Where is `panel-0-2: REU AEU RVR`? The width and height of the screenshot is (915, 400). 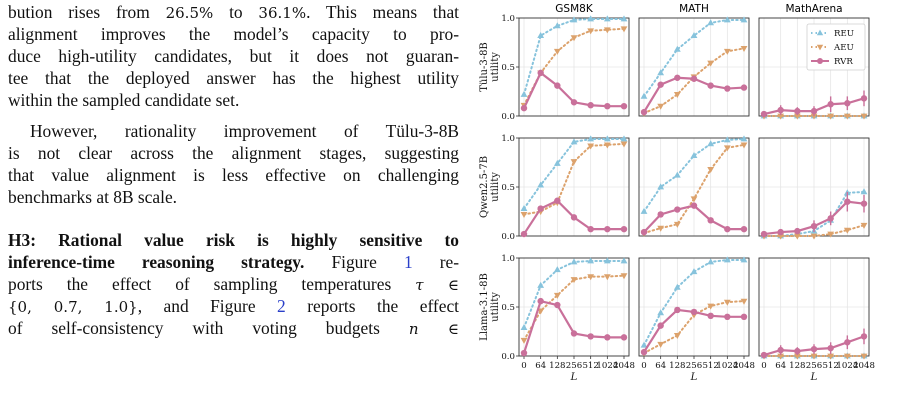
panel-0-2: REU AEU RVR is located at coordinates (814, 68).